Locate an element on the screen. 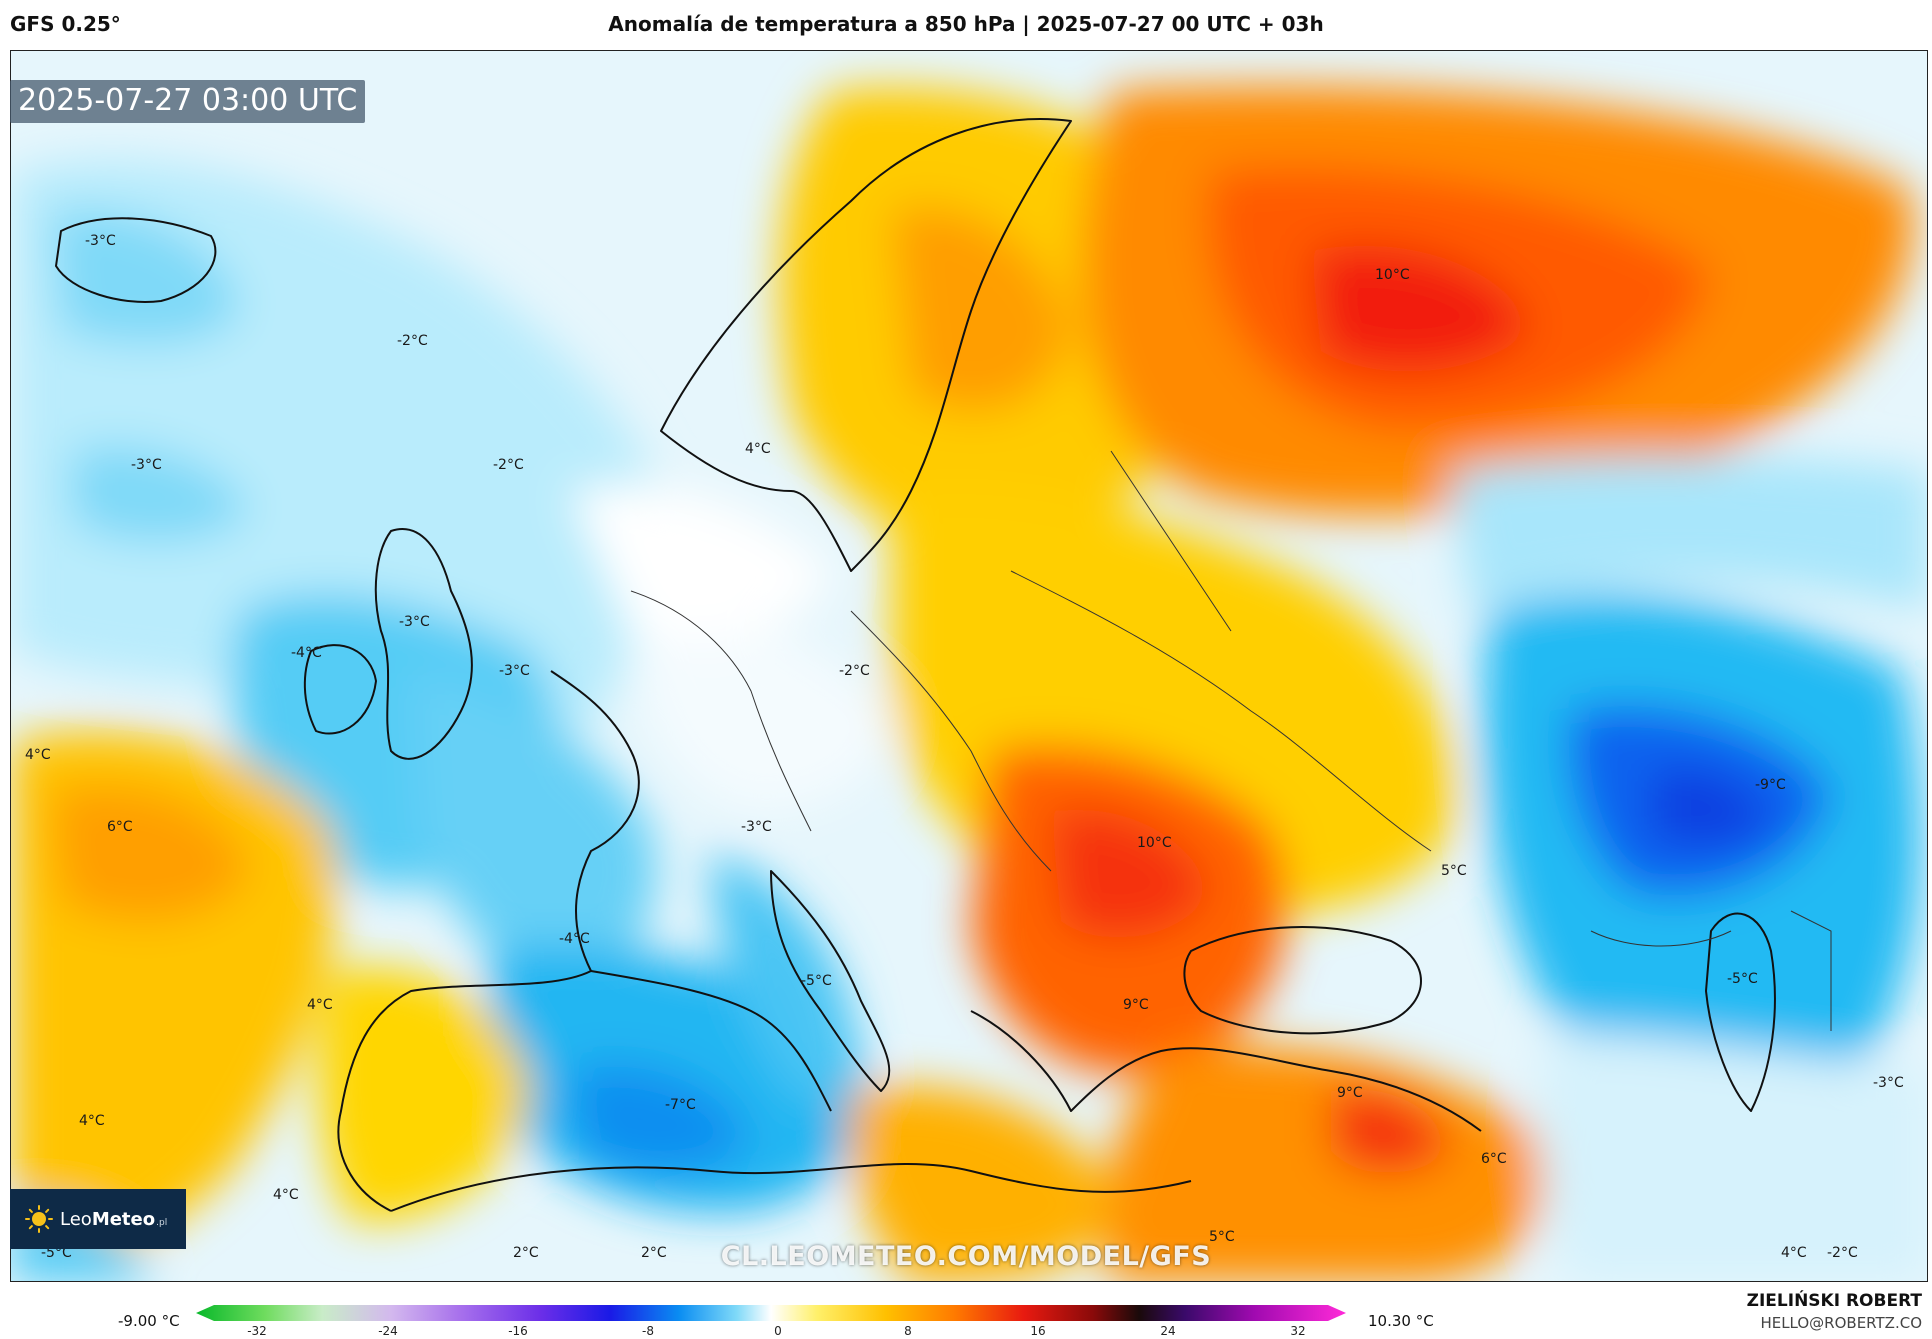 The image size is (1932, 1339). colorbar-tick: 16 is located at coordinates (1038, 1331).